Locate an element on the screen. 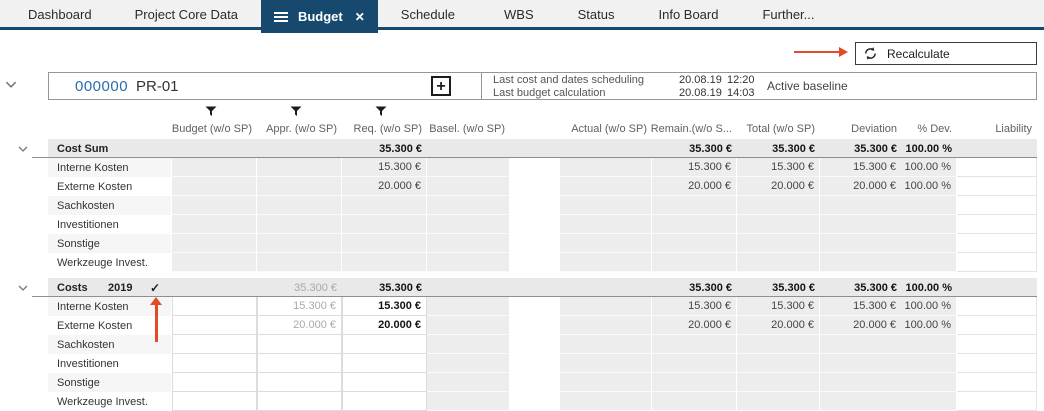 This screenshot has height=411, width=1044. cell-req: 35.300 € is located at coordinates (384, 148).